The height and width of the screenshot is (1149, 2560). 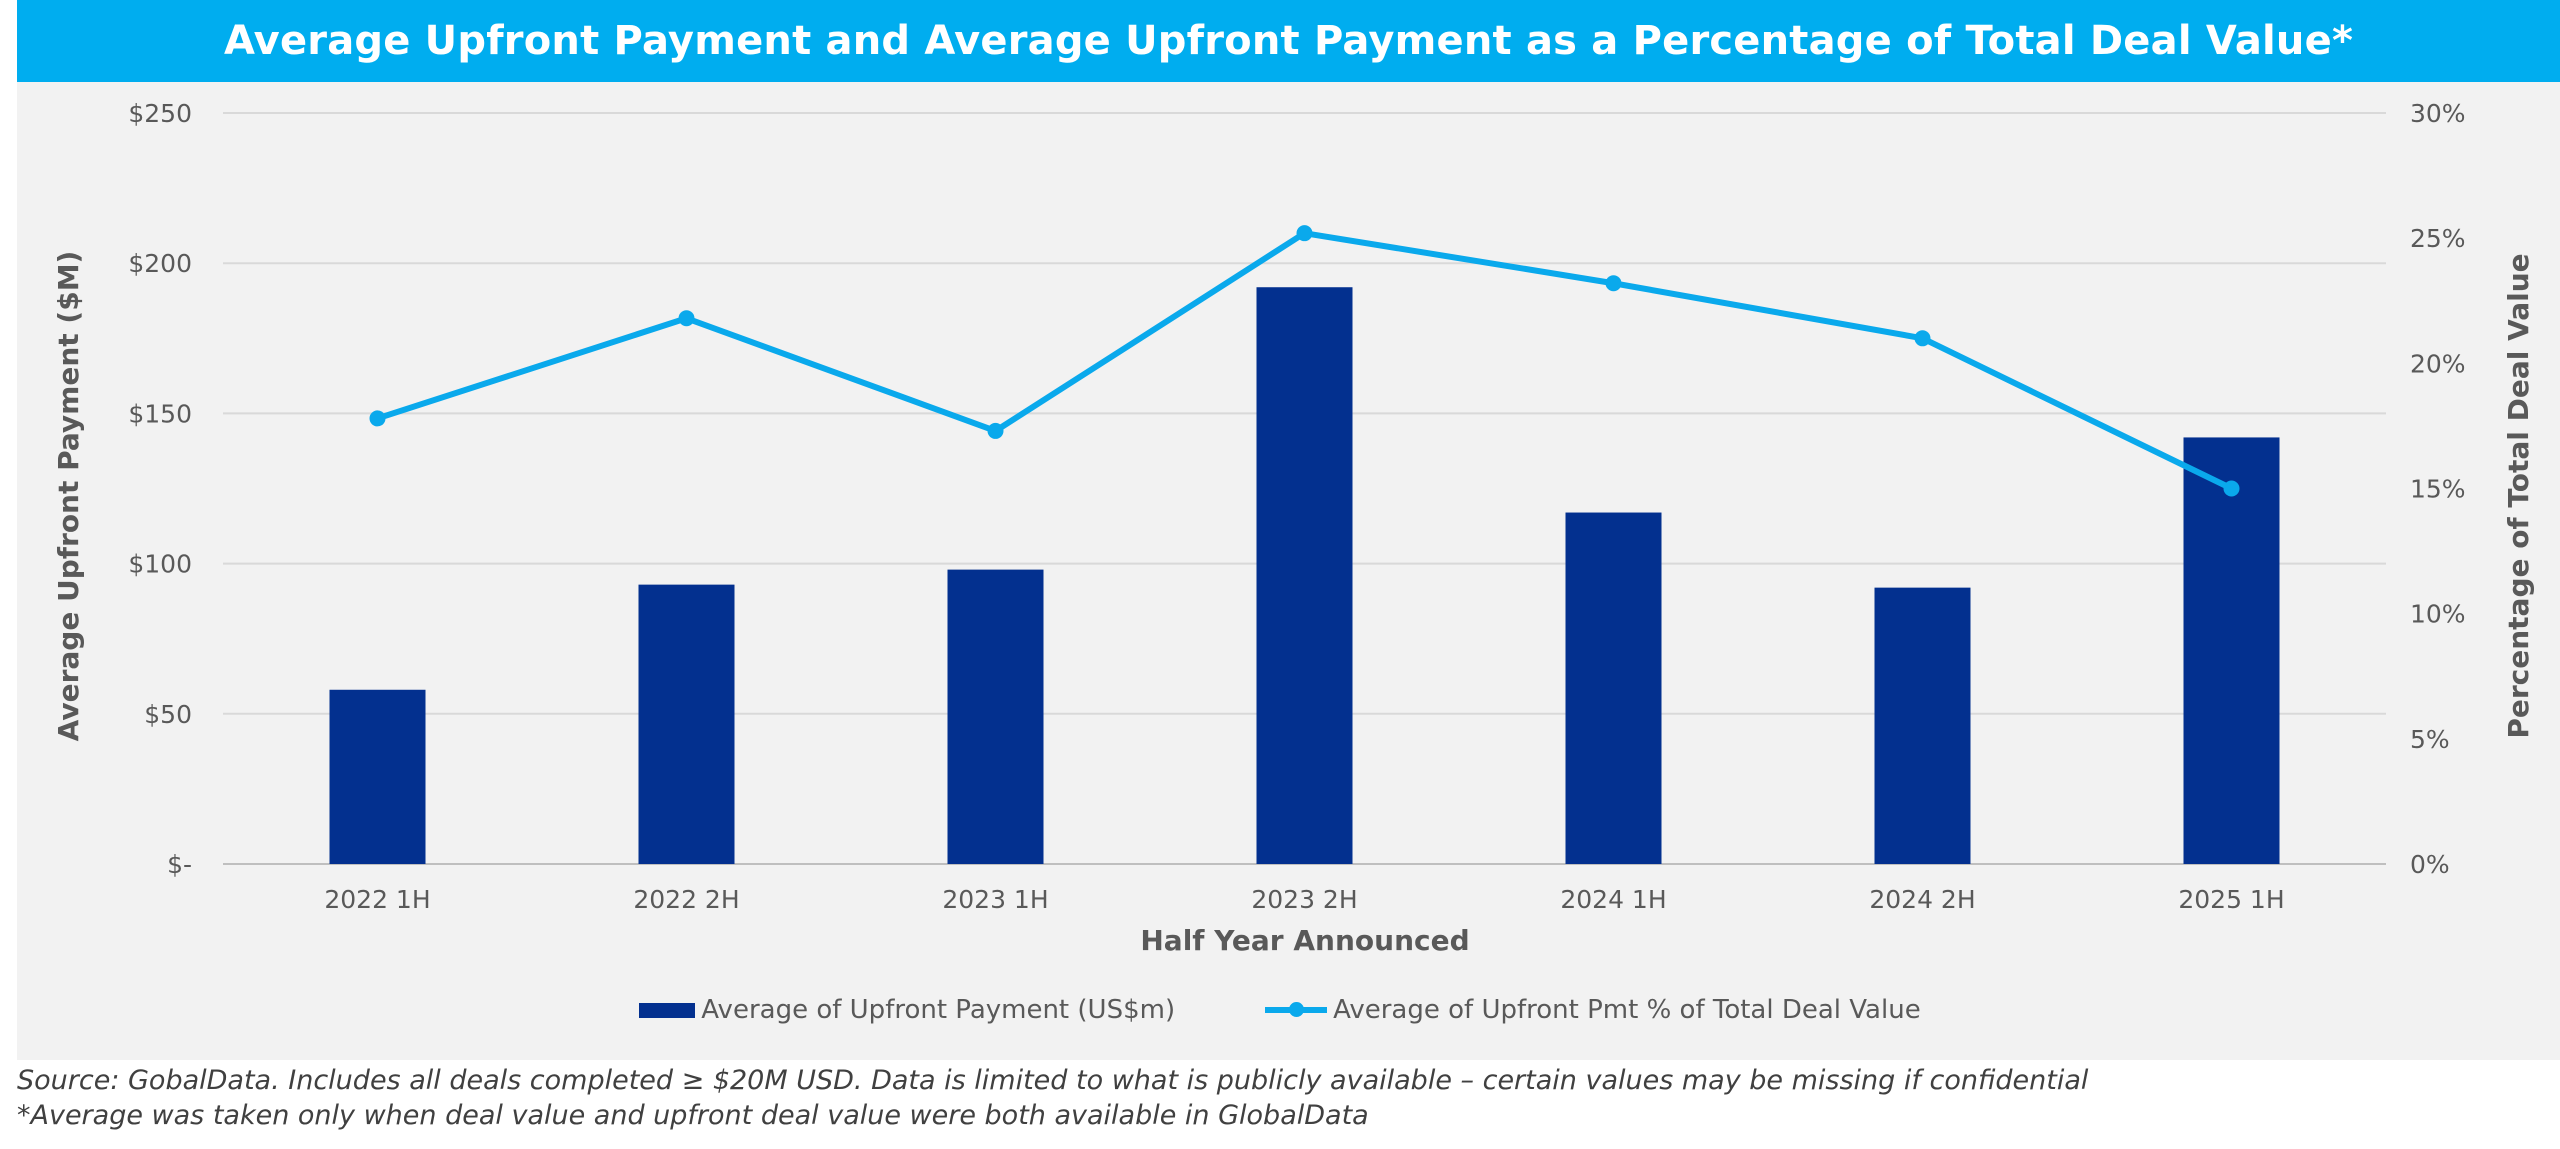 What do you see at coordinates (160, 489) in the screenshot?
I see `left-axis-ticks: $- $50 $100 $150 $200 $250` at bounding box center [160, 489].